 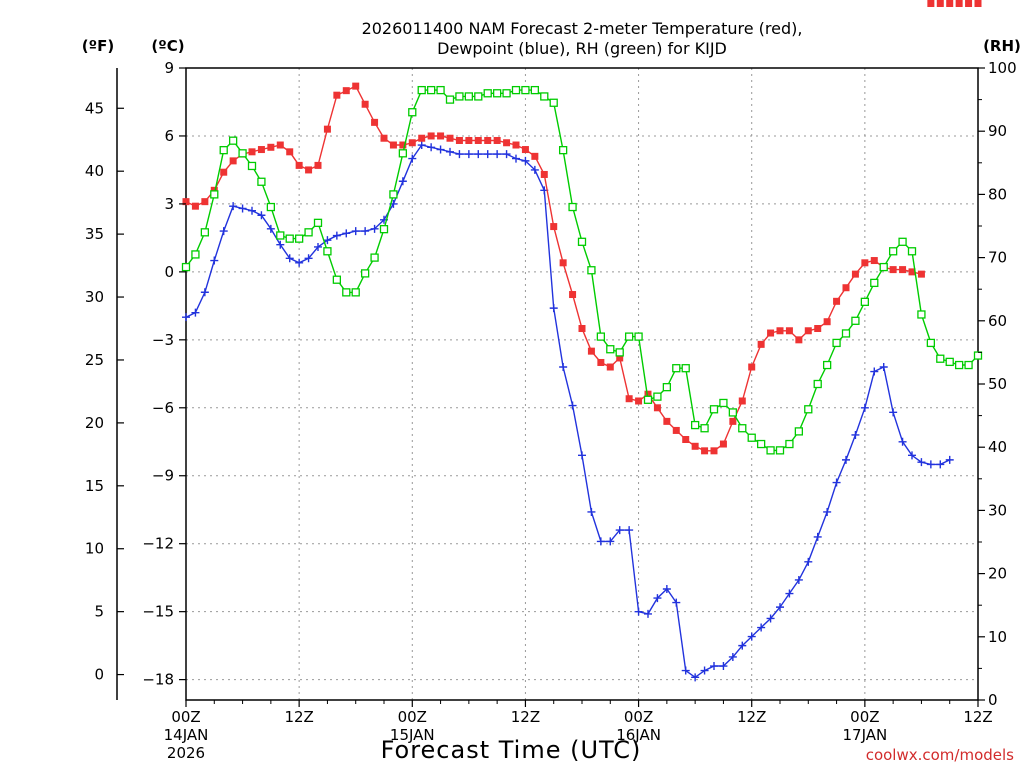 What do you see at coordinates (751, 717) in the screenshot?
I see `time-tick-label: 12Z` at bounding box center [751, 717].